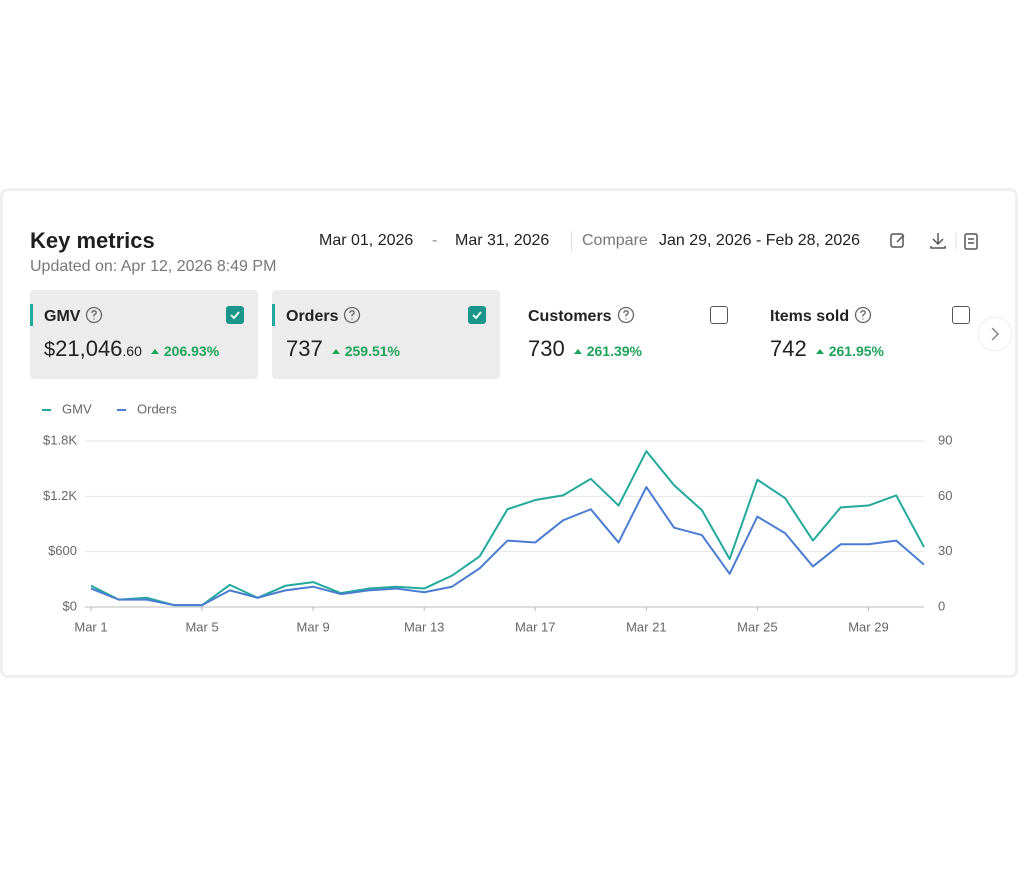 Image resolution: width=1024 pixels, height=872 pixels. What do you see at coordinates (90, 626) in the screenshot?
I see `x-tick-label: Mar 1` at bounding box center [90, 626].